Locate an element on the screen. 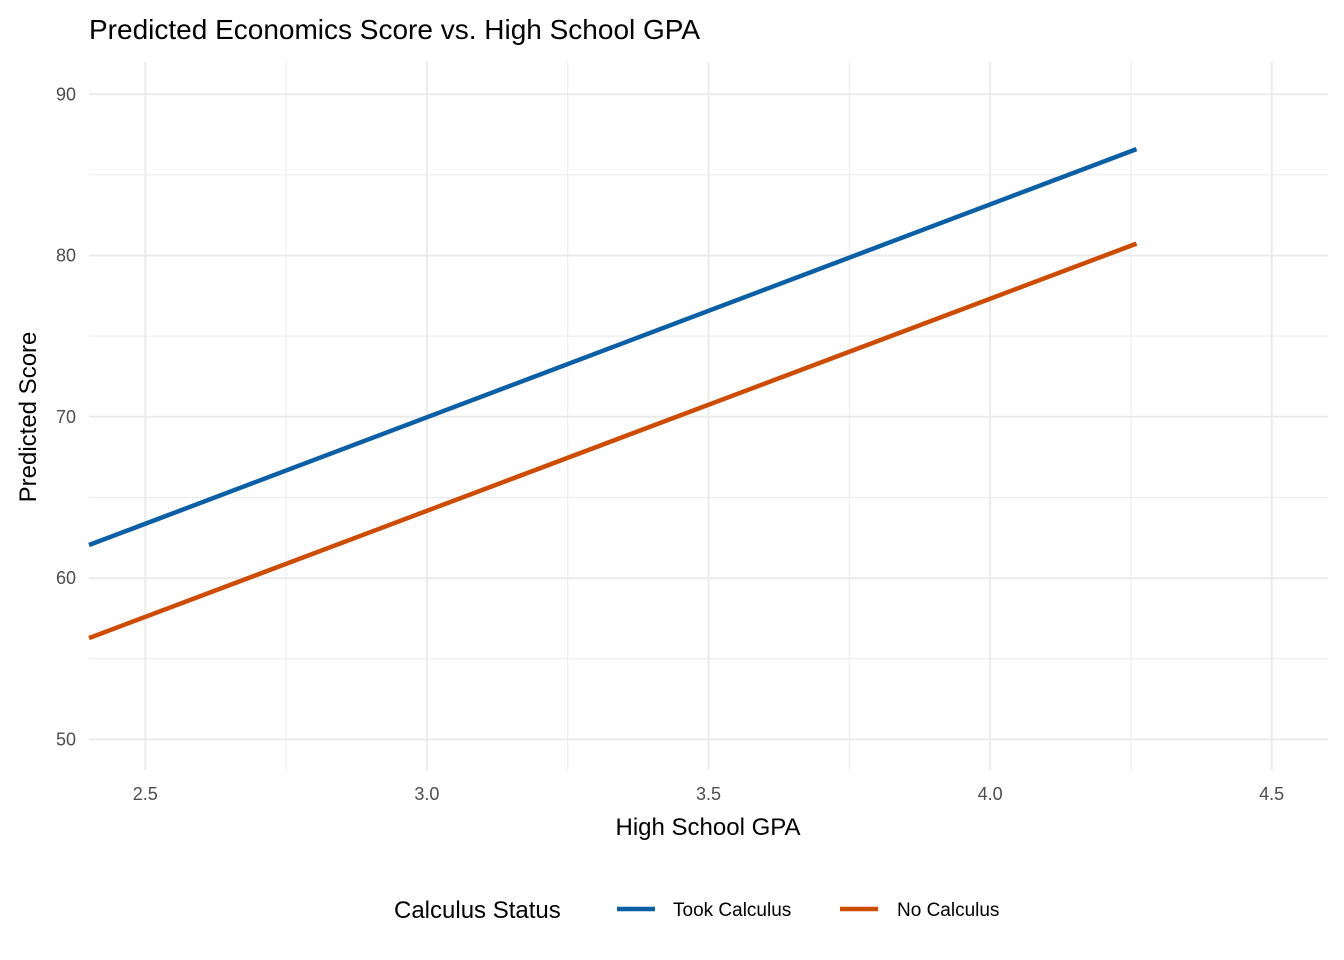 The width and height of the screenshot is (1344, 960). legend-label: No Calculus is located at coordinates (948, 910).